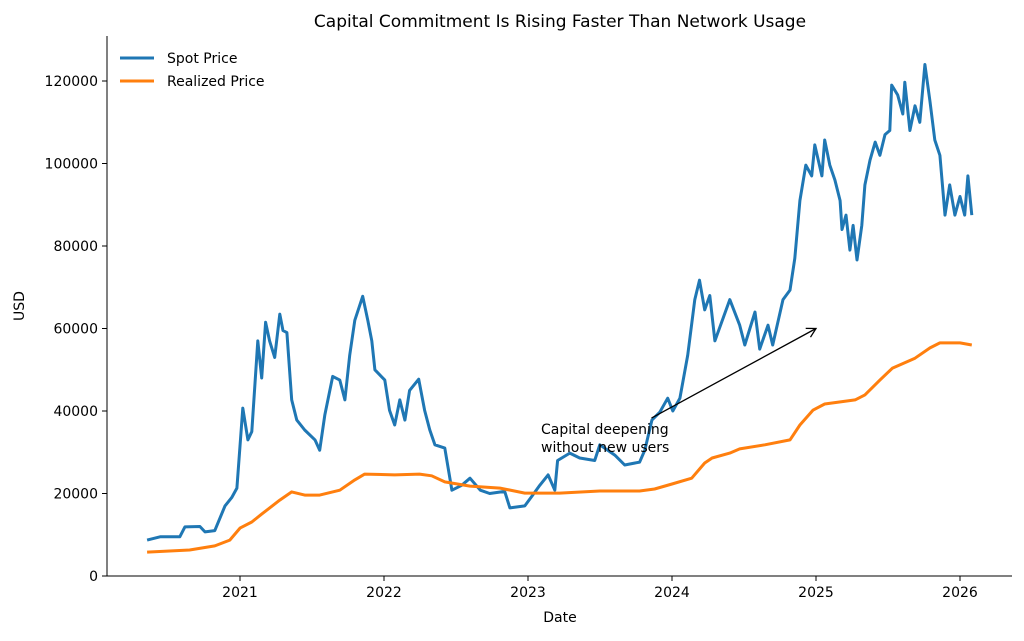  Describe the element at coordinates (605, 448) in the screenshot. I see `annotation-text-line-2: without new users` at that location.